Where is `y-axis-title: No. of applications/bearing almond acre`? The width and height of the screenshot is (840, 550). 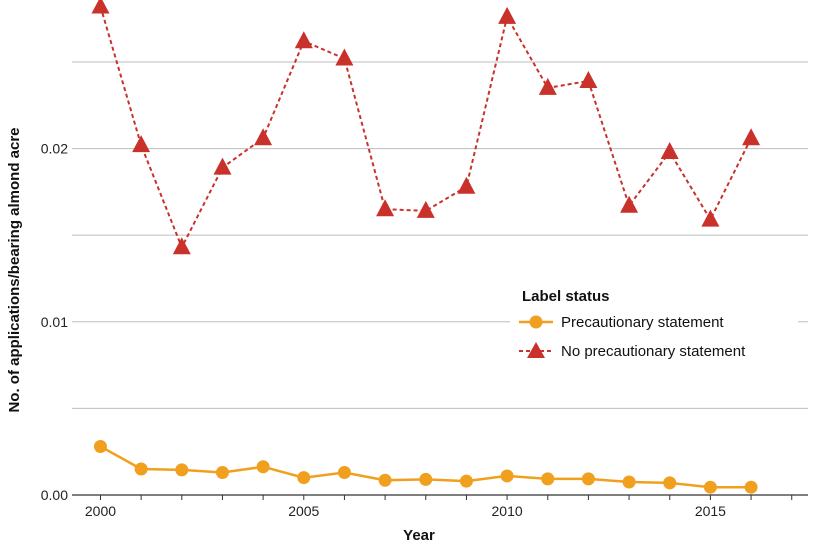 y-axis-title: No. of applications/bearing almond acre is located at coordinates (14, 269).